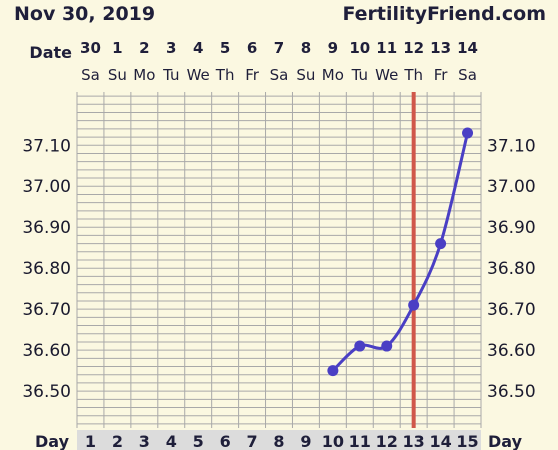 The width and height of the screenshot is (558, 450). What do you see at coordinates (279, 48) in the screenshot?
I see `date-label: 7` at bounding box center [279, 48].